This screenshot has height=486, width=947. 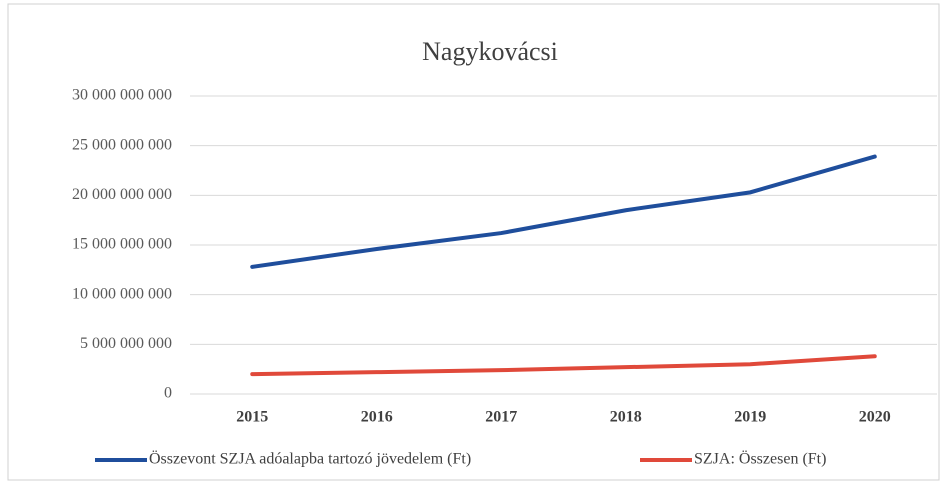 I want to click on series-line, so click(x=563, y=365).